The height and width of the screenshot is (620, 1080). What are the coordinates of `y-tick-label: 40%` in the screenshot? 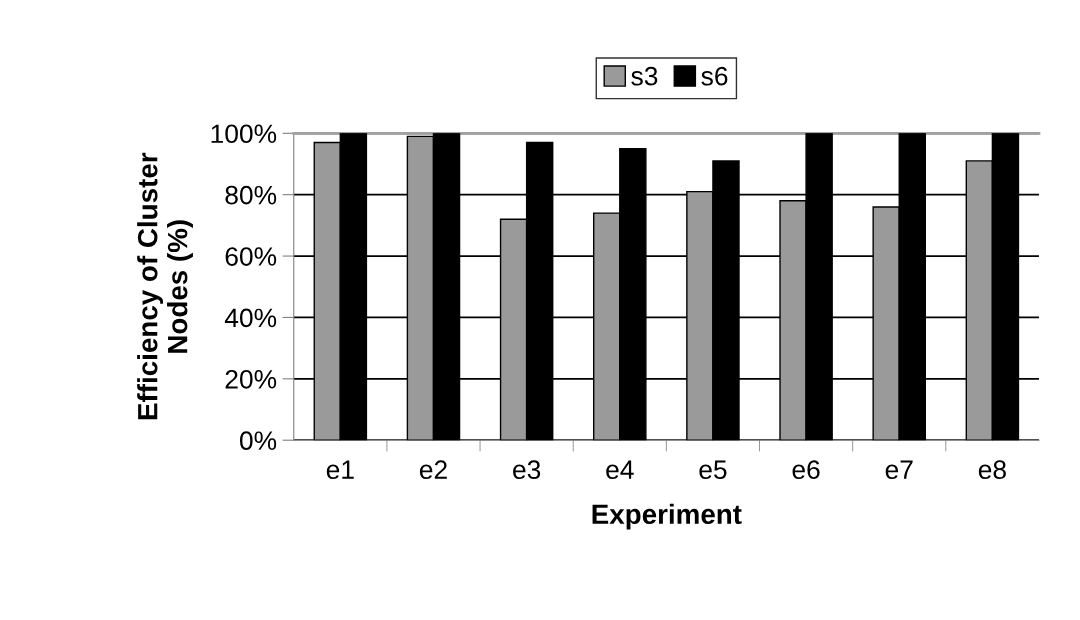 It's located at (250, 318).